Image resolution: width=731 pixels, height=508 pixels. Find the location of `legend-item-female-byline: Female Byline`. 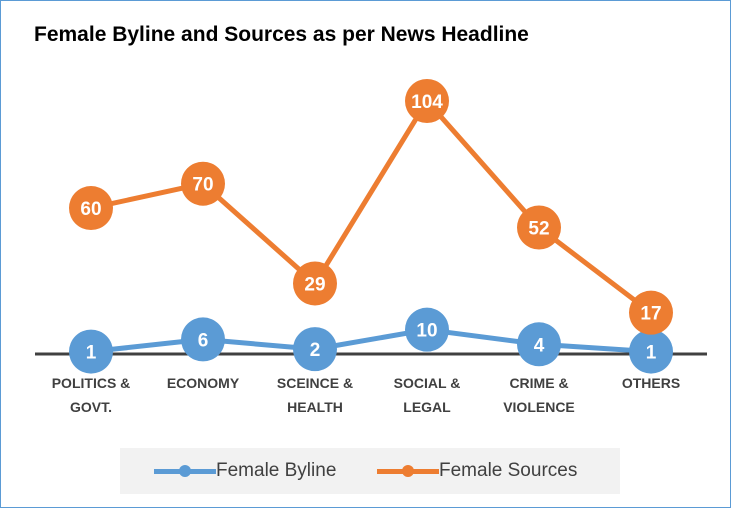

legend-item-female-byline: Female Byline is located at coordinates (245, 471).